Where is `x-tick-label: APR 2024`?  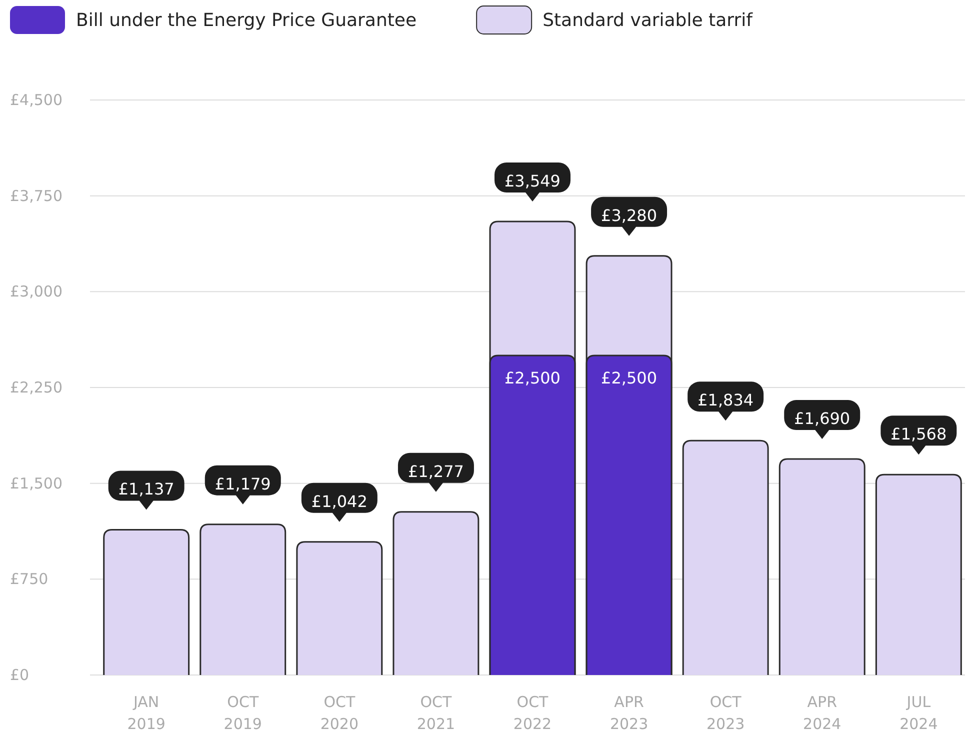 x-tick-label: APR 2024 is located at coordinates (822, 713).